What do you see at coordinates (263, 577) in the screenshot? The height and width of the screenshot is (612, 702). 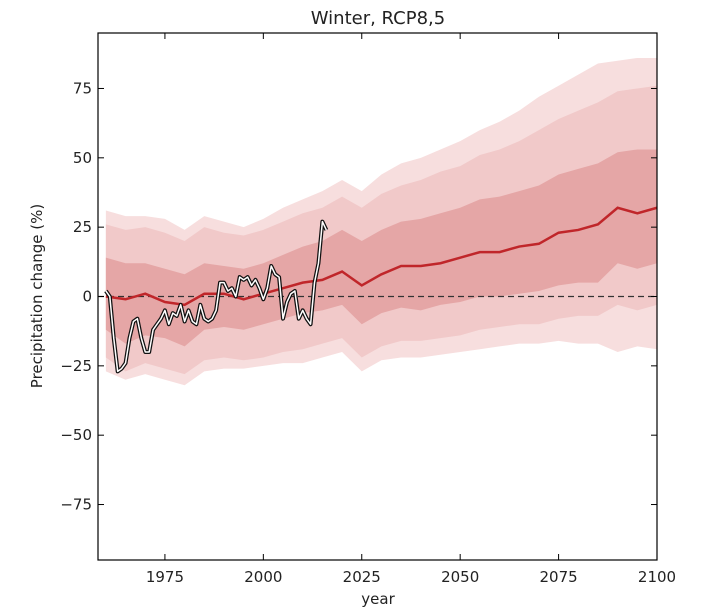 I see `x-tick-label: 2000` at bounding box center [263, 577].